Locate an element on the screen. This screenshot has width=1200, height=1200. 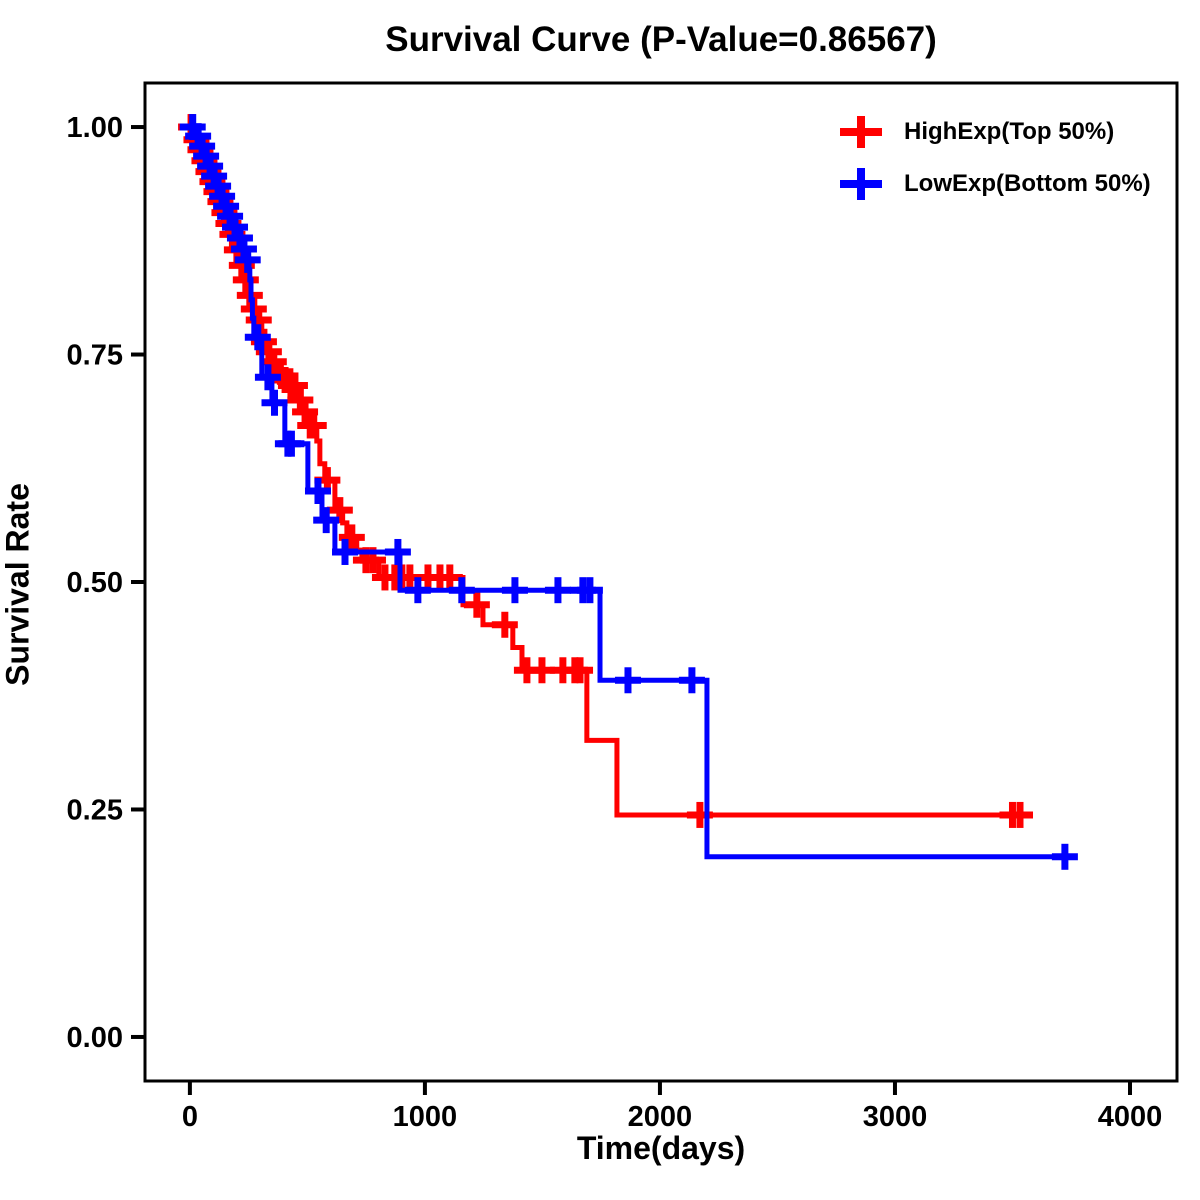
chart-title: Survival Curve (P-Value=0.86567) is located at coordinates (661, 39).